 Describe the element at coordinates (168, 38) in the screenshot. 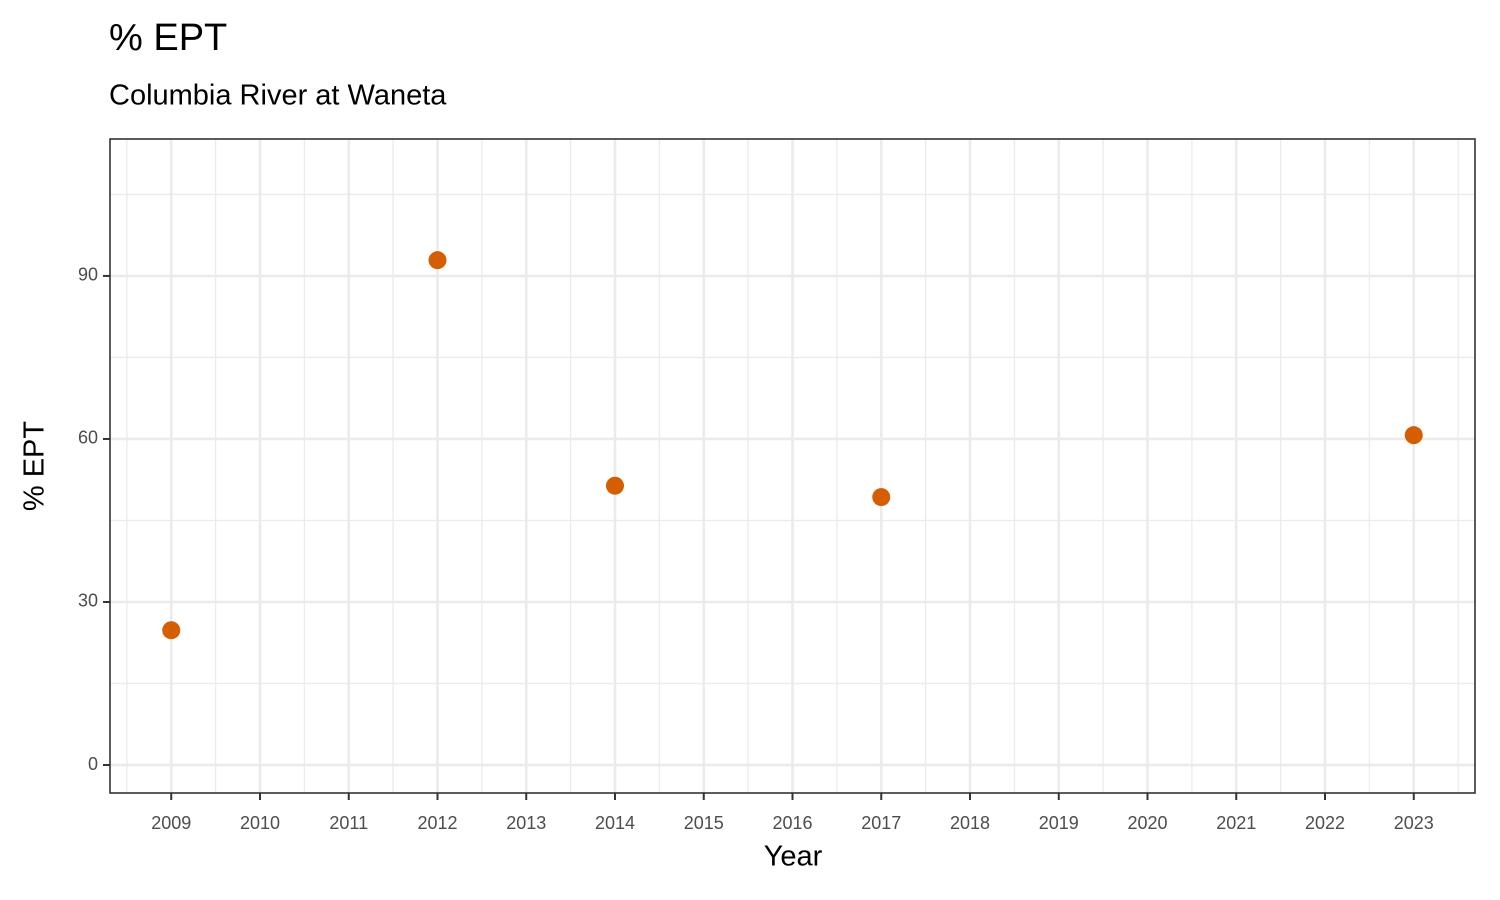

I see `chart-title: % EPT` at that location.